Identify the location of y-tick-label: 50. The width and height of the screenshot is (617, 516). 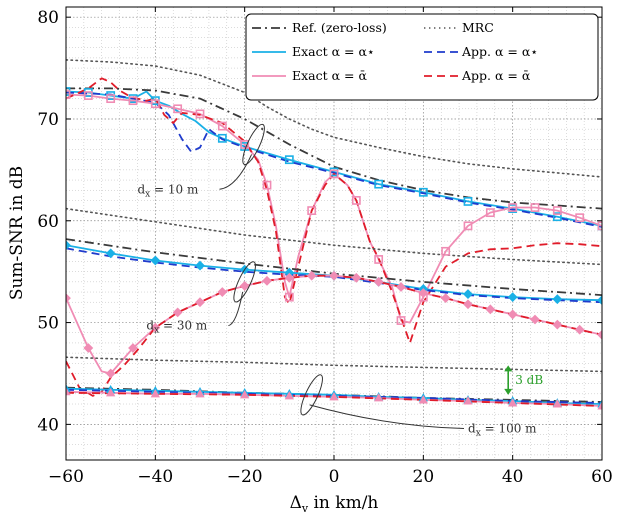
(48, 324).